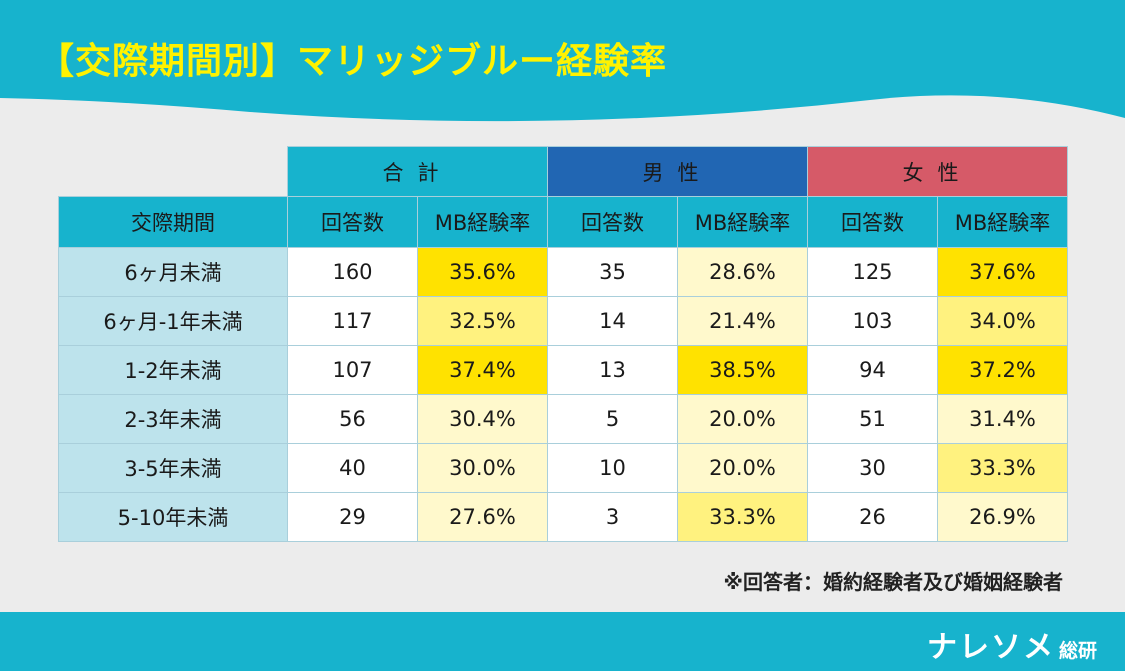  What do you see at coordinates (173, 370) in the screenshot?
I see `row-label: 1-2年未満` at bounding box center [173, 370].